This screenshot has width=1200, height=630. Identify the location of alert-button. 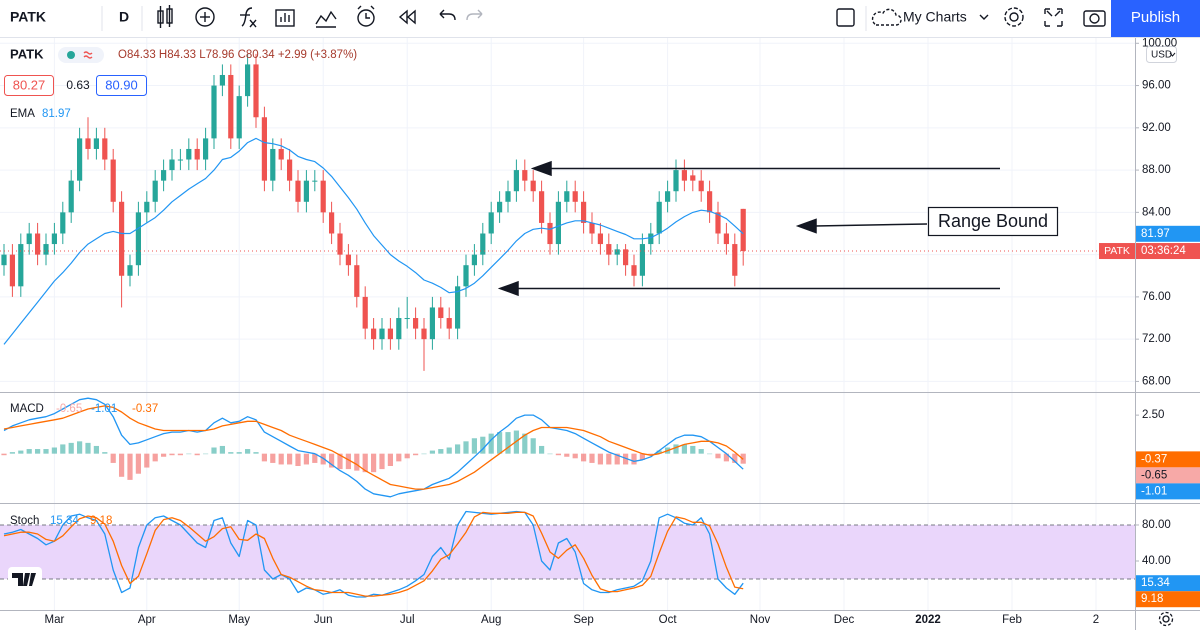
(366, 16).